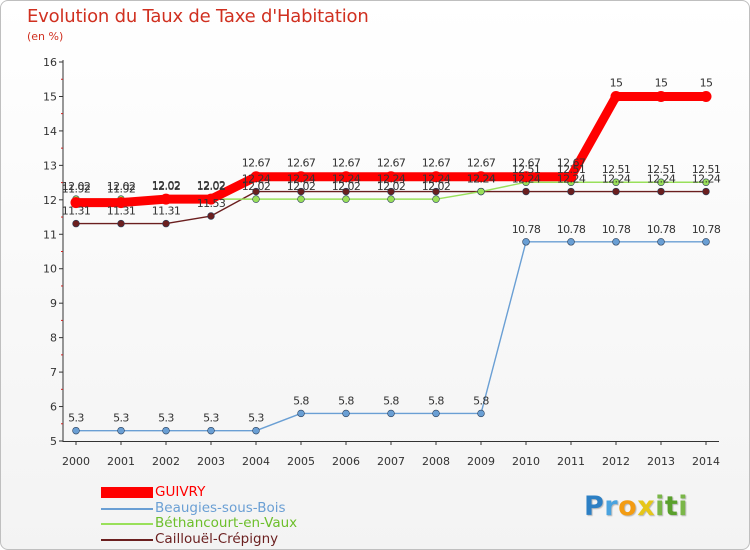 This screenshot has height=550, width=750. Describe the element at coordinates (226, 523) in the screenshot. I see `legend-label-bethancourt-en-vaux: Béthancourt-en-Vaux` at that location.